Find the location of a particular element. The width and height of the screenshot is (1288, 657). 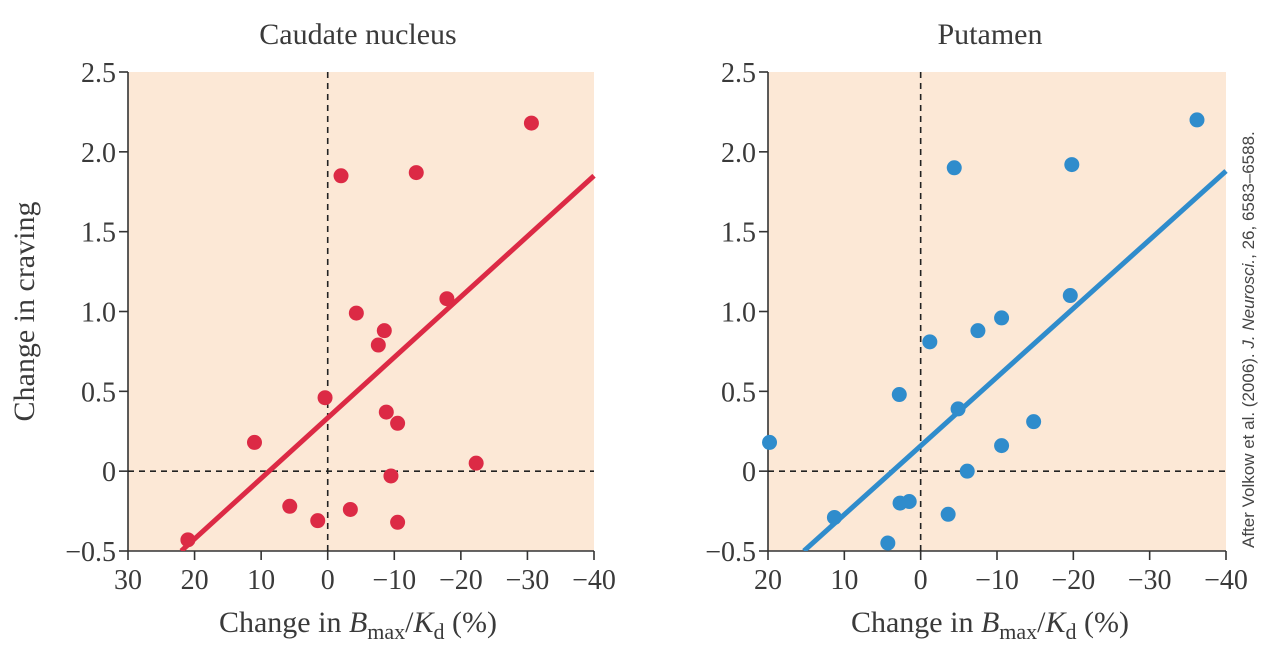

putamen-x-tick-label: −20 is located at coordinates (1073, 580).